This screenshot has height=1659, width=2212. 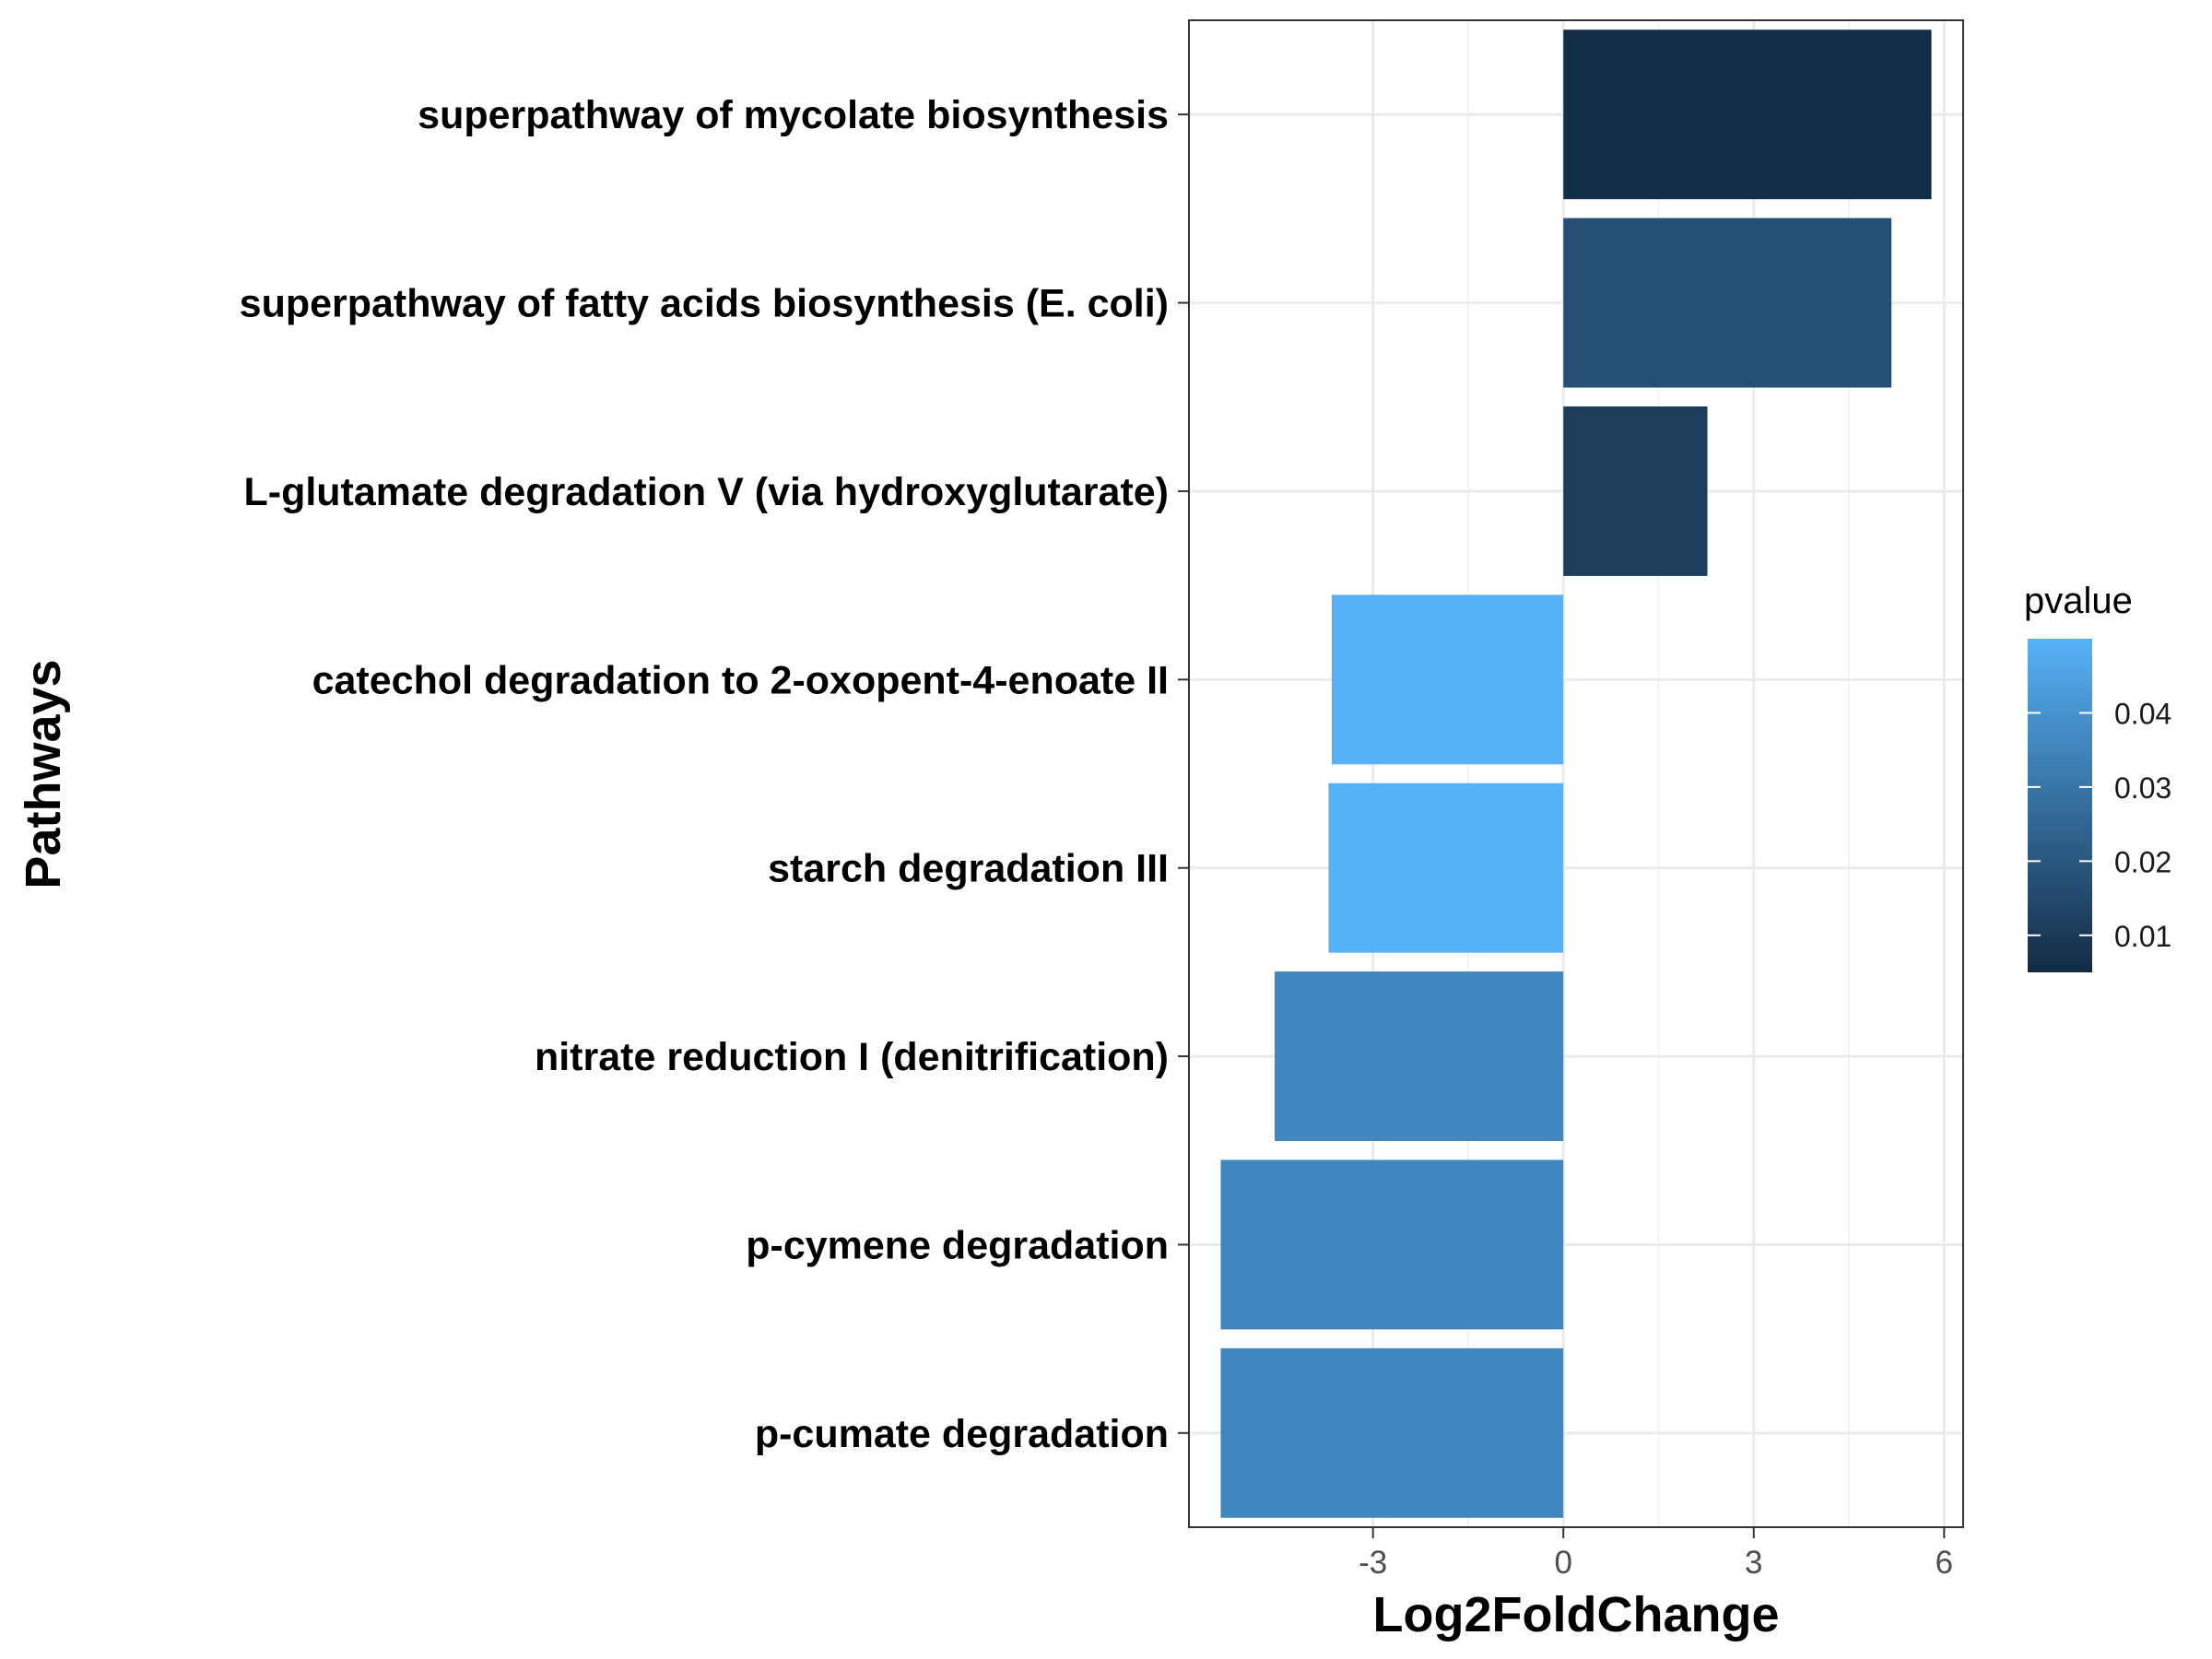 I want to click on category-label: p-cumate degradation, so click(x=962, y=1434).